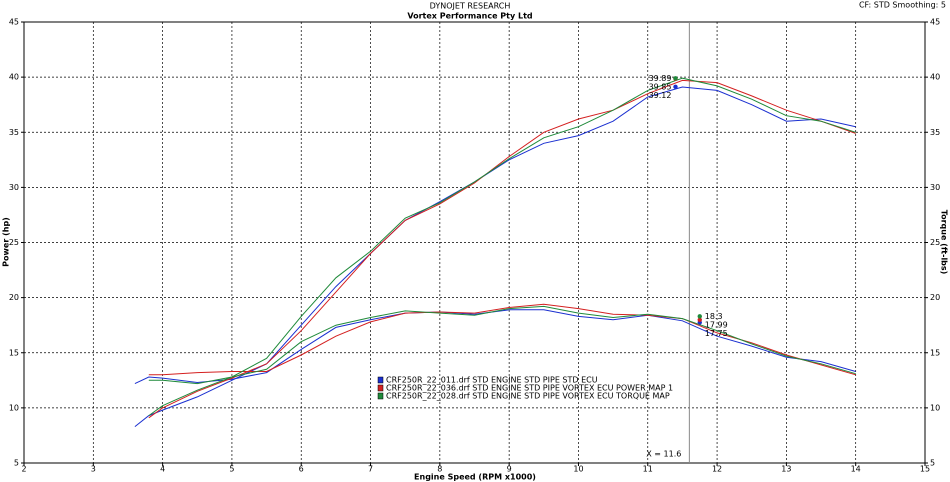 This screenshot has width=950, height=482. What do you see at coordinates (439, 469) in the screenshot?
I see `x-tick-label: 8` at bounding box center [439, 469].